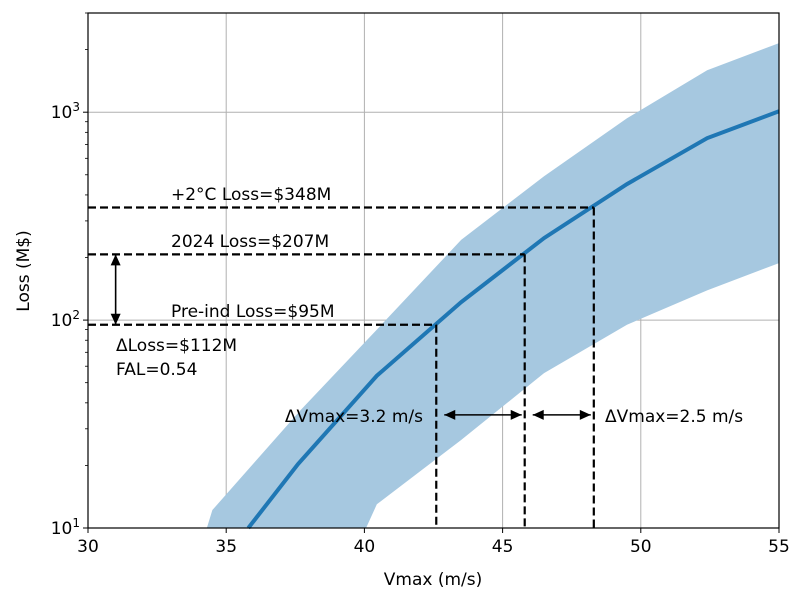  What do you see at coordinates (483, 414) in the screenshot?
I see `delta-vmax-1-arrow` at bounding box center [483, 414].